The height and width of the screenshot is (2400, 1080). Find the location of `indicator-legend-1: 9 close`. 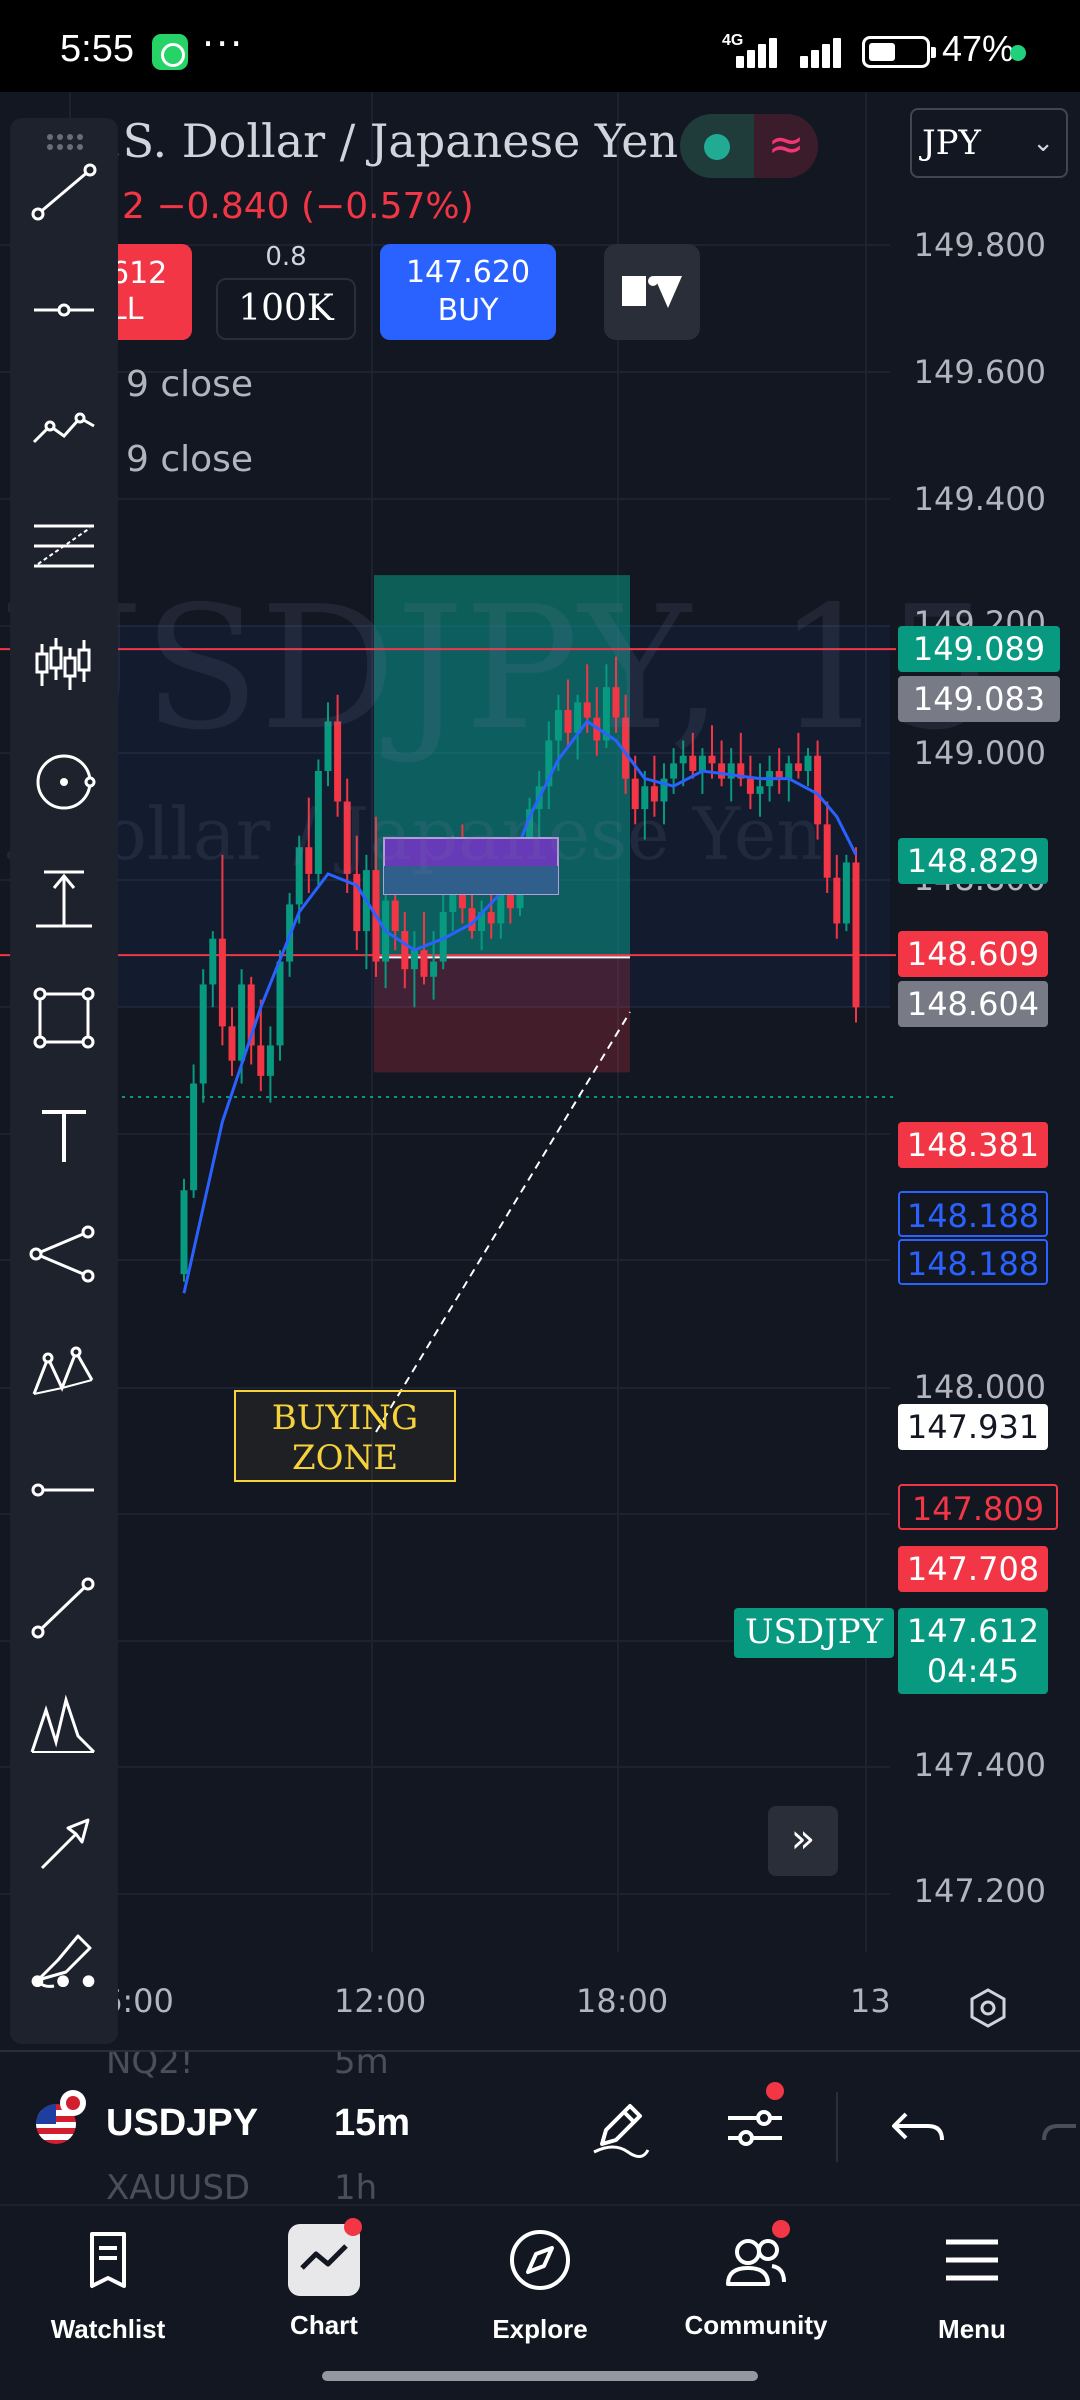

indicator-legend-1: 9 close is located at coordinates (190, 384).